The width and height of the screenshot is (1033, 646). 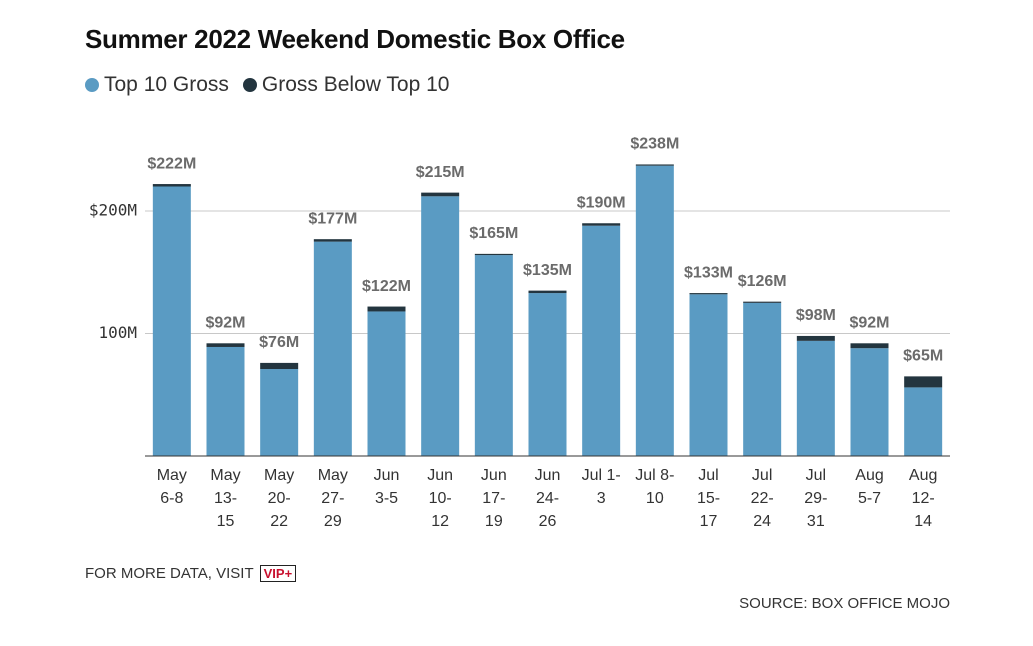 I want to click on x-tick-label: Aug 5-7, so click(x=869, y=487).